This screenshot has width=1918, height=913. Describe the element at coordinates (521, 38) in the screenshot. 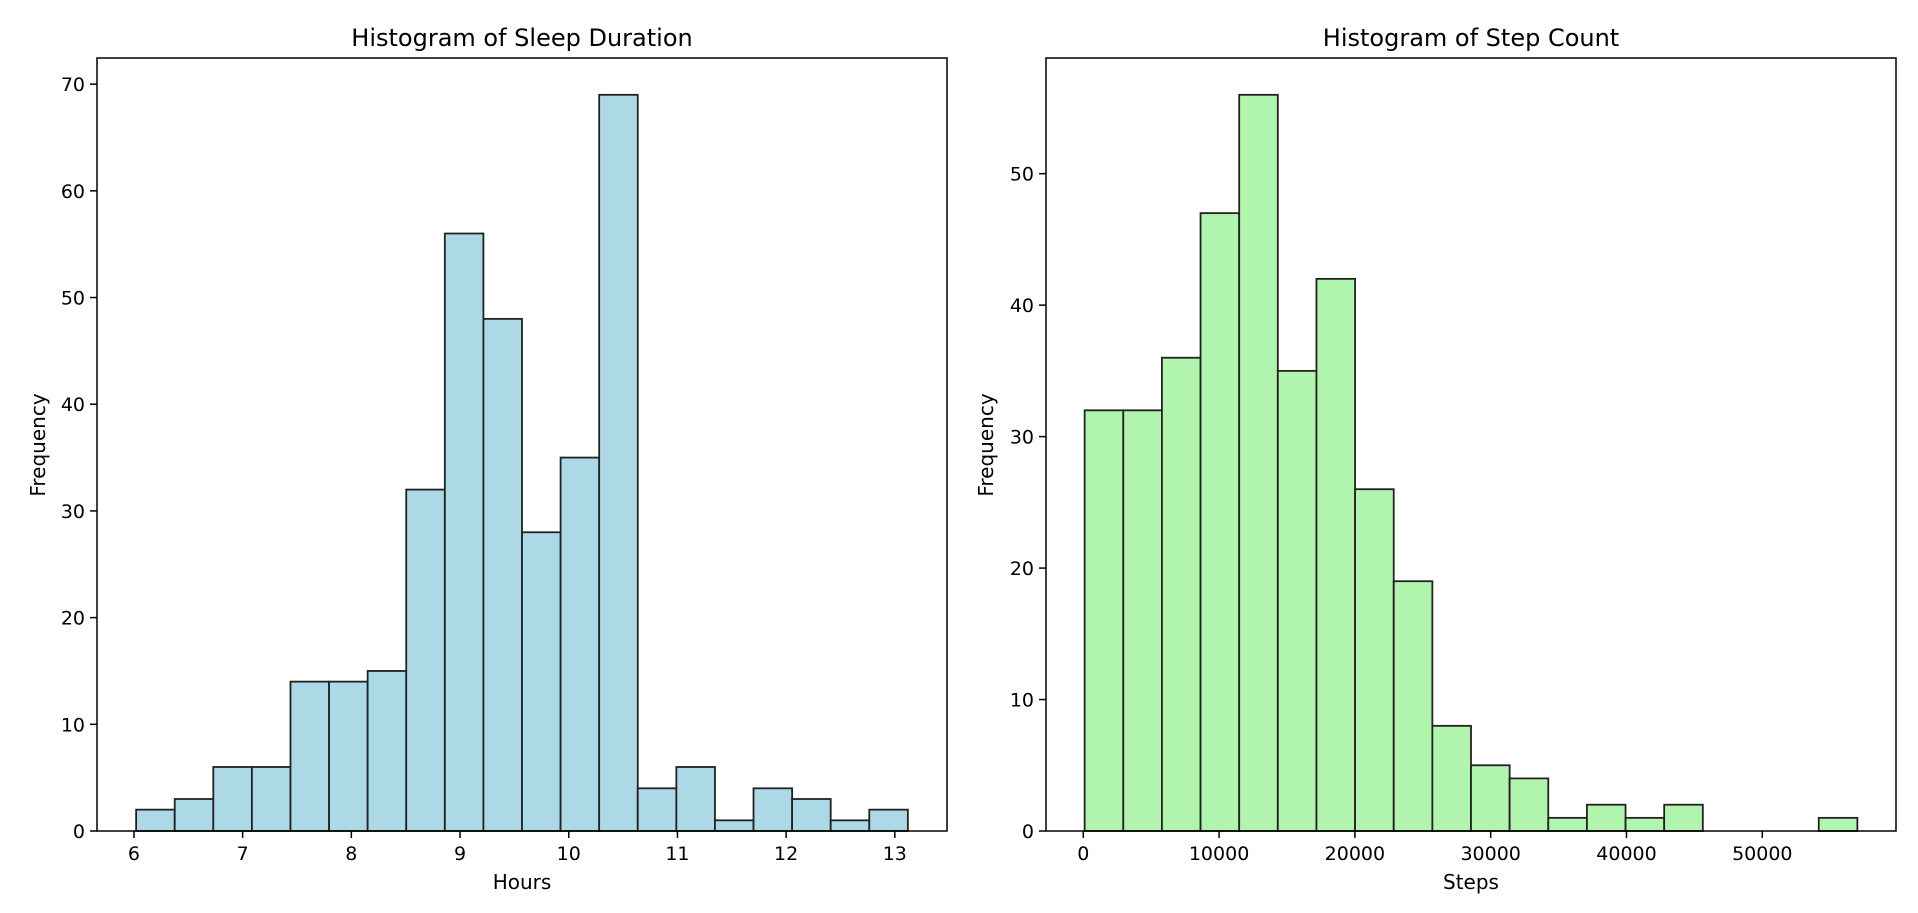

I see `sleep-chart-title: Histogram of Sleep Duration` at that location.